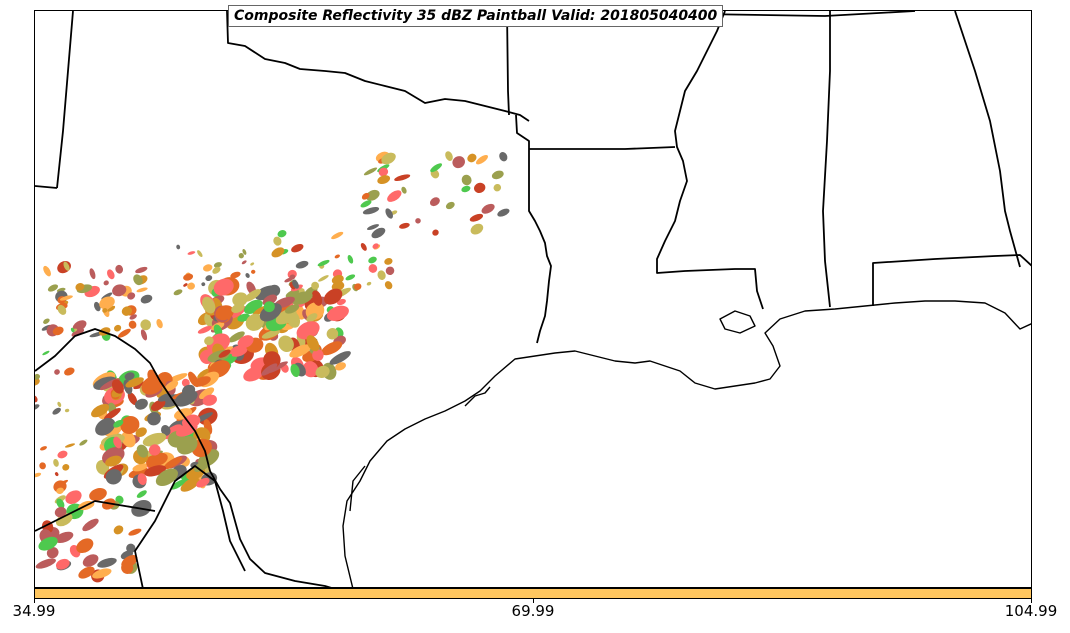 Image resolution: width=1070 pixels, height=633 pixels. Describe the element at coordinates (533, 229) in the screenshot. I see `border-tx-la` at that location.